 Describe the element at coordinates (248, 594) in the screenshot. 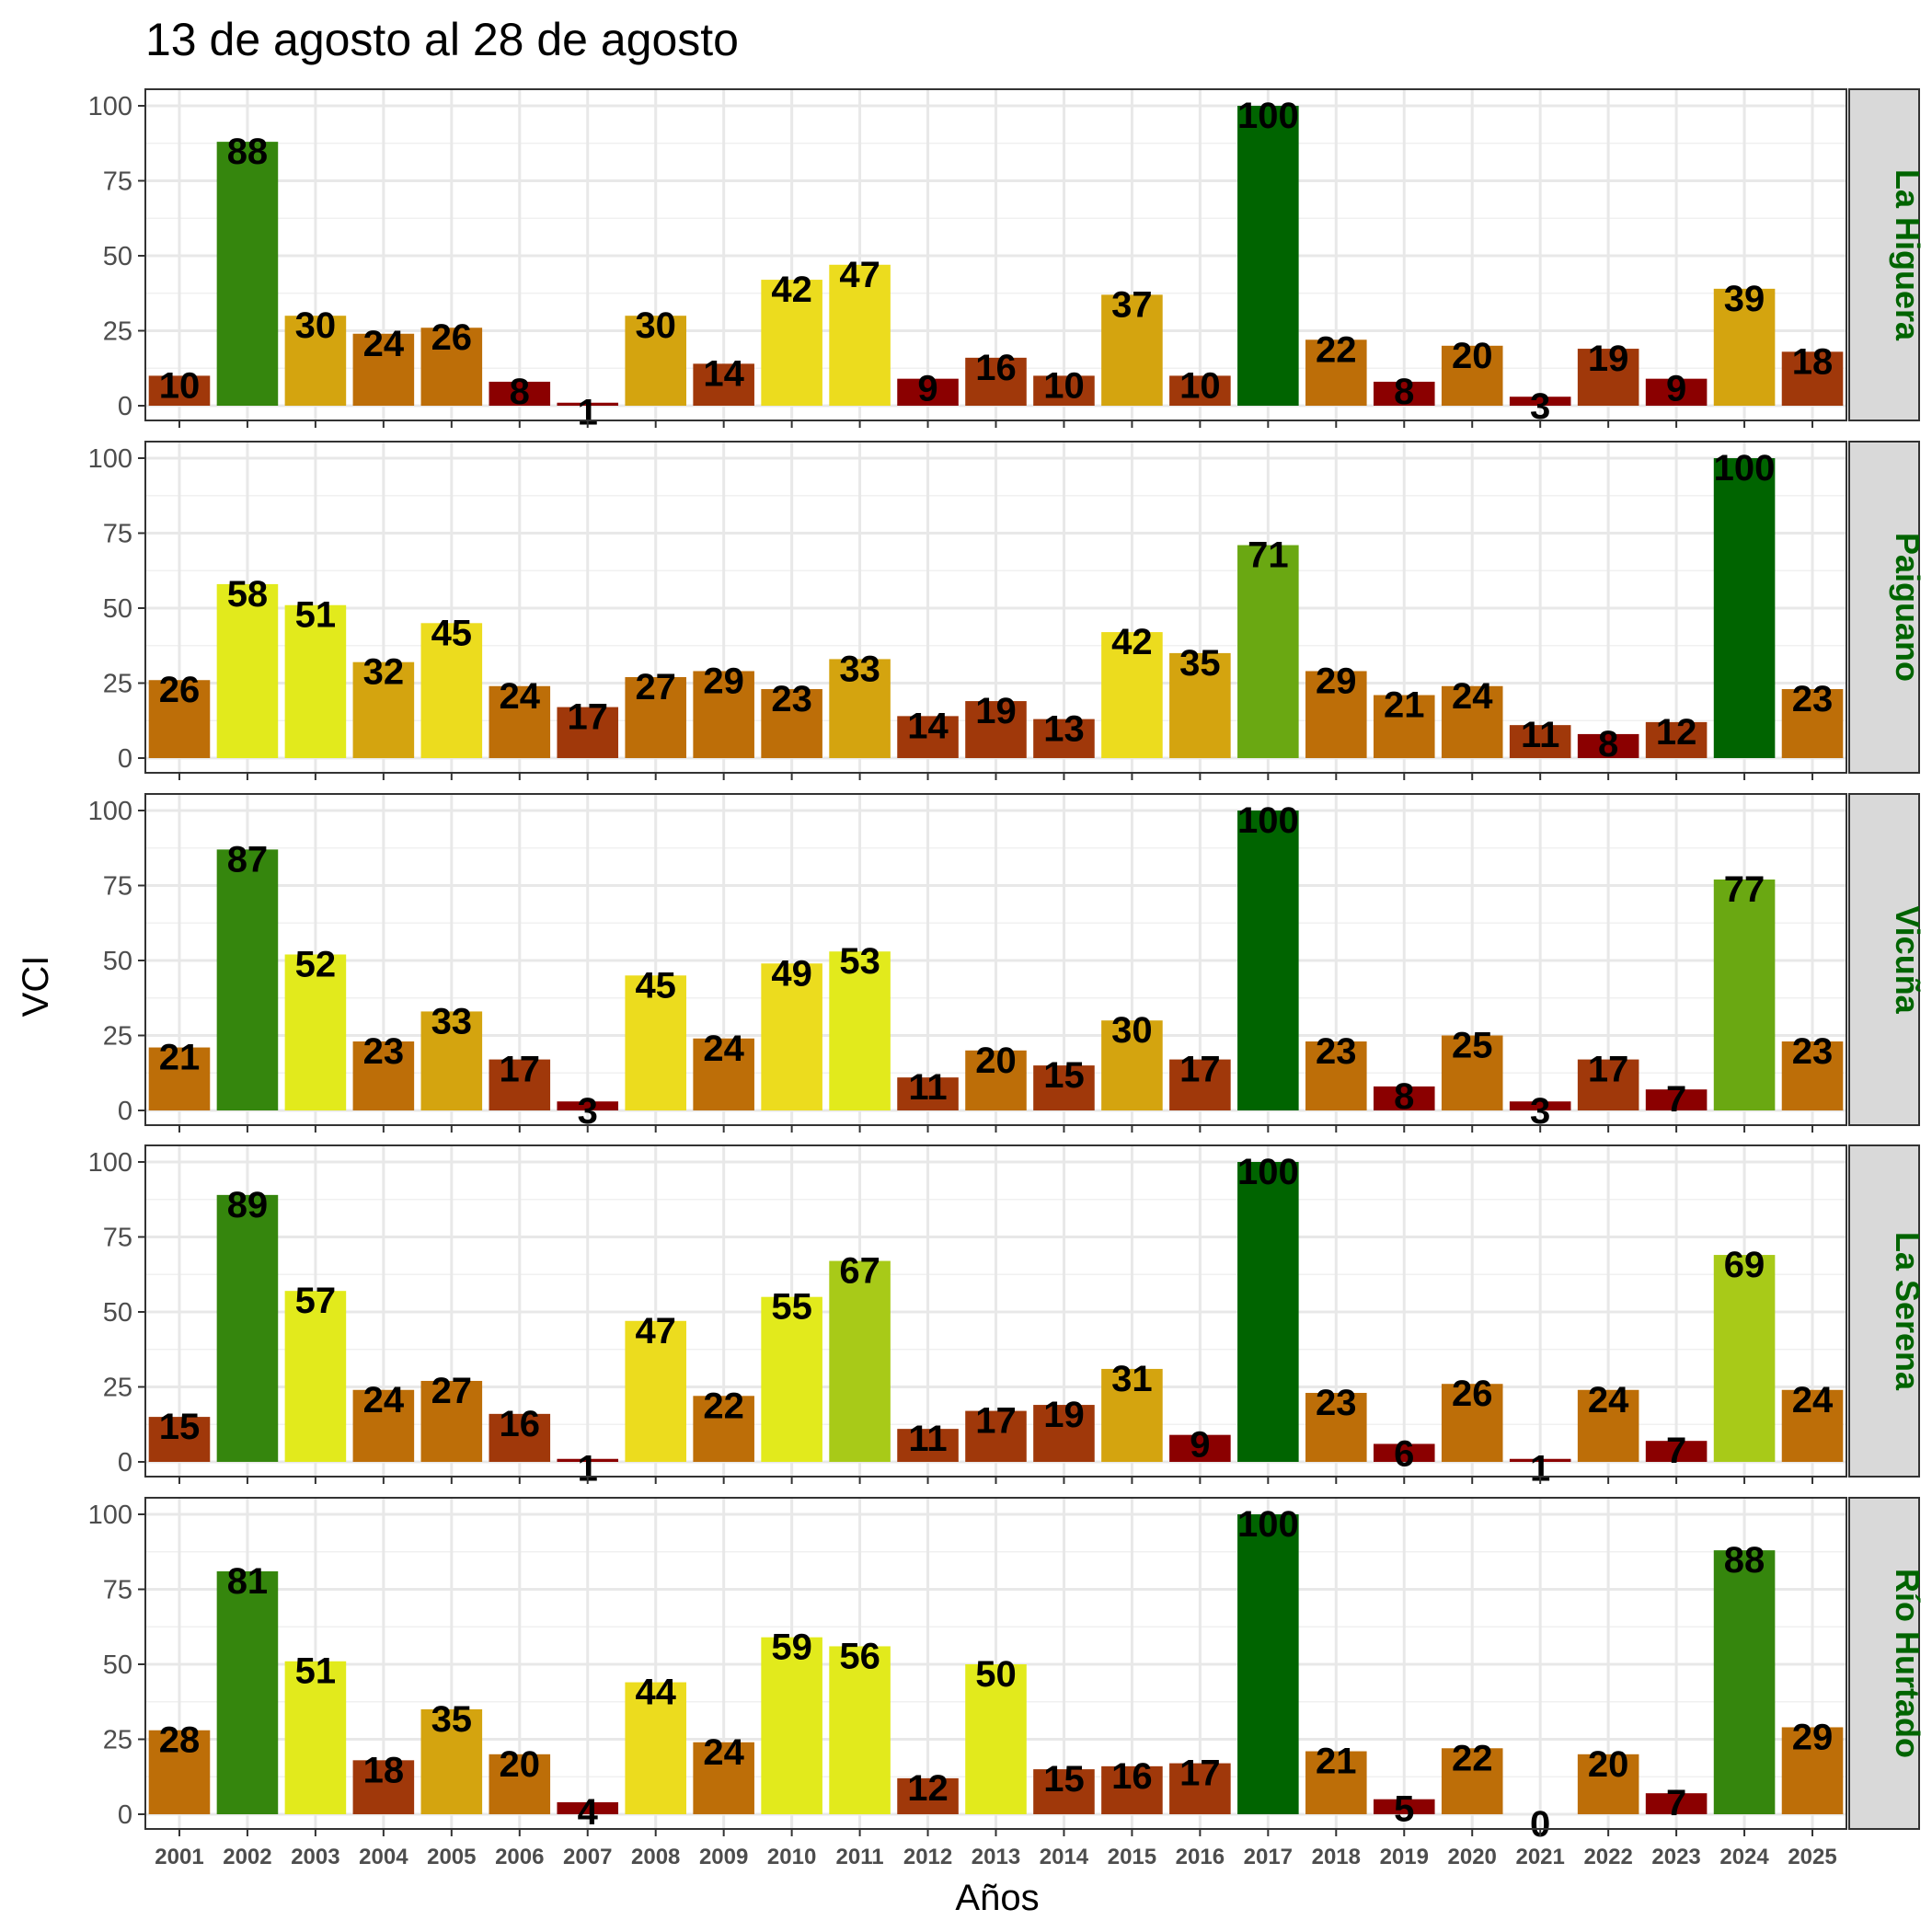

I see `data-label-2002: 58` at that location.